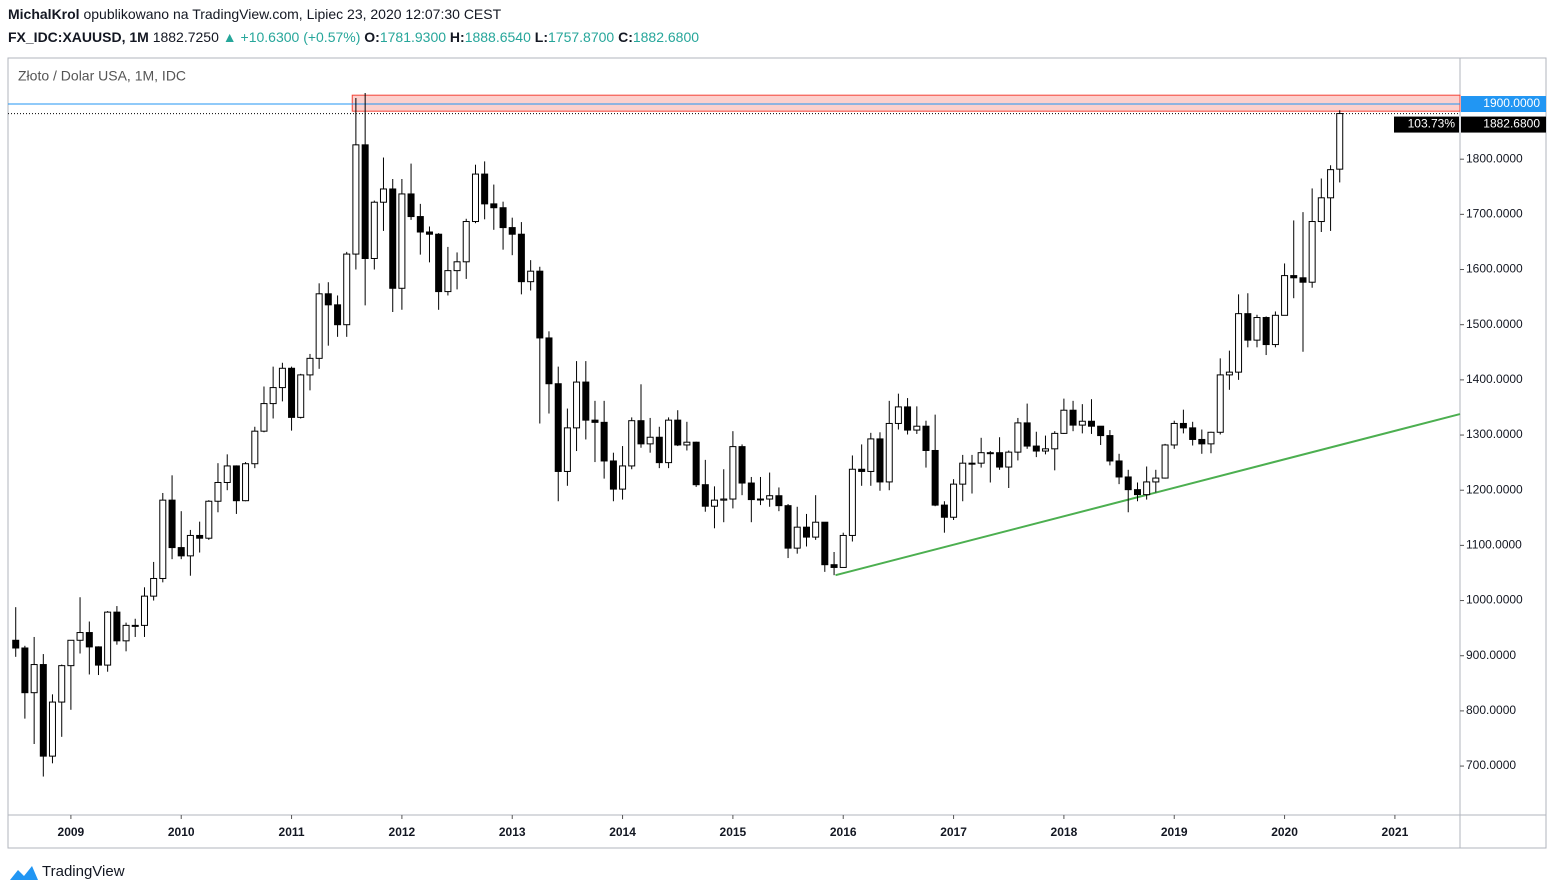 Image resolution: width=1554 pixels, height=895 pixels. Describe the element at coordinates (78, 37) in the screenshot. I see `symbol: FX_IDC:XAUUSD, 1M` at that location.